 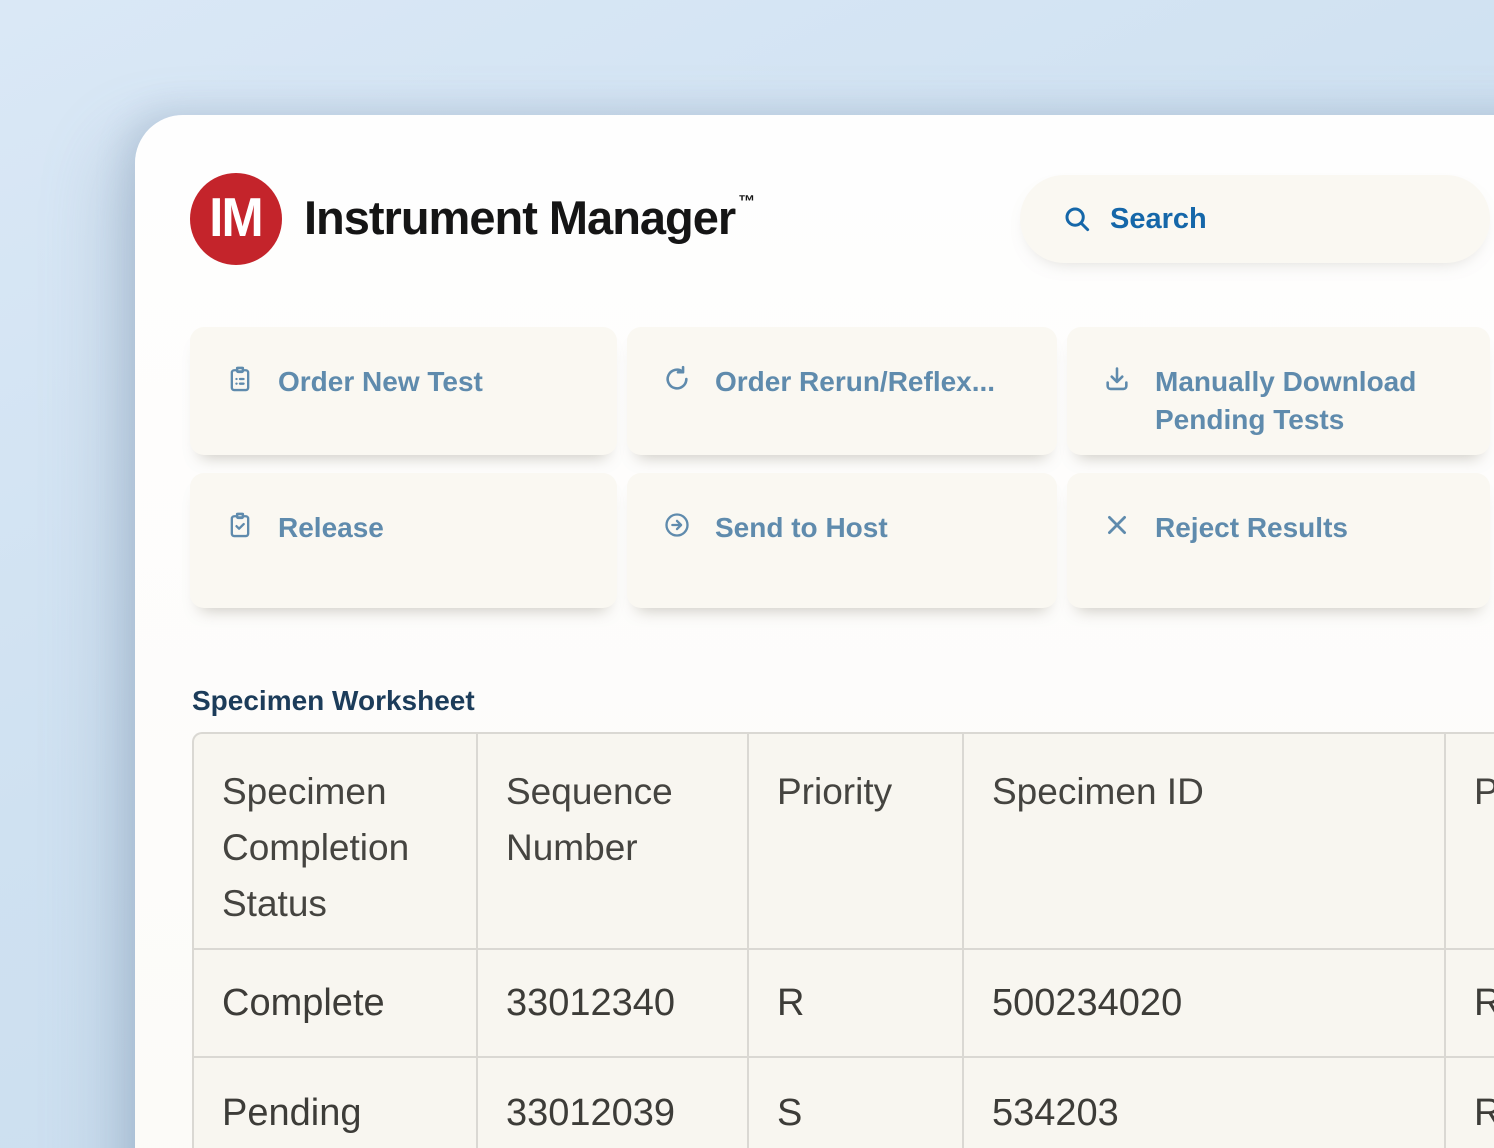 I want to click on table-row-1-priority: R, so click(x=855, y=1003).